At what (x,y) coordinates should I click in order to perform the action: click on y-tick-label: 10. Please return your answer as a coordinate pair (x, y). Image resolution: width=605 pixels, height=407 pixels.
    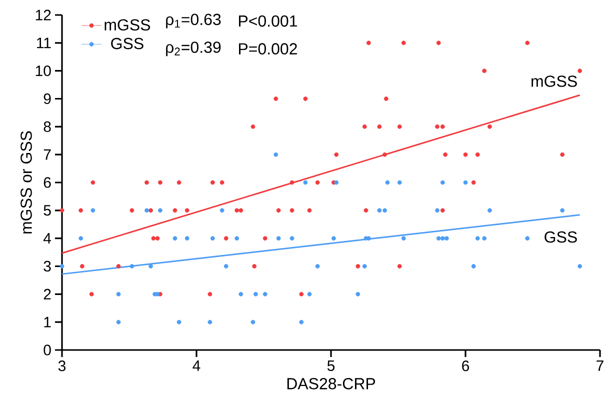
    Looking at the image, I should click on (43, 71).